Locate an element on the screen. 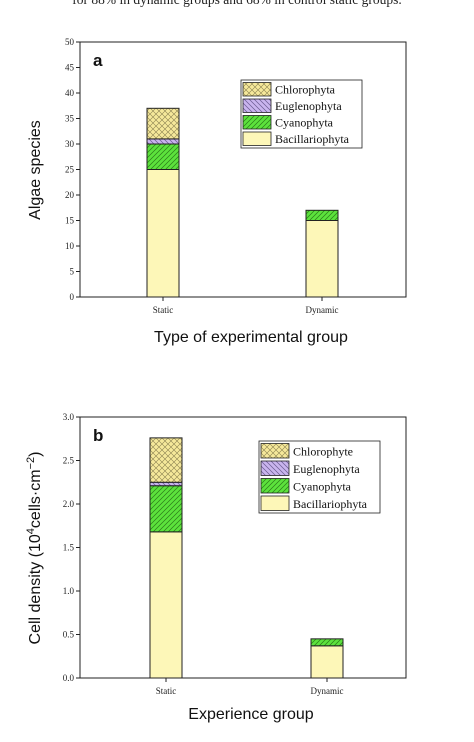 Image resolution: width=474 pixels, height=742 pixels. x-axis-a: Static Dynamic is located at coordinates (246, 306).